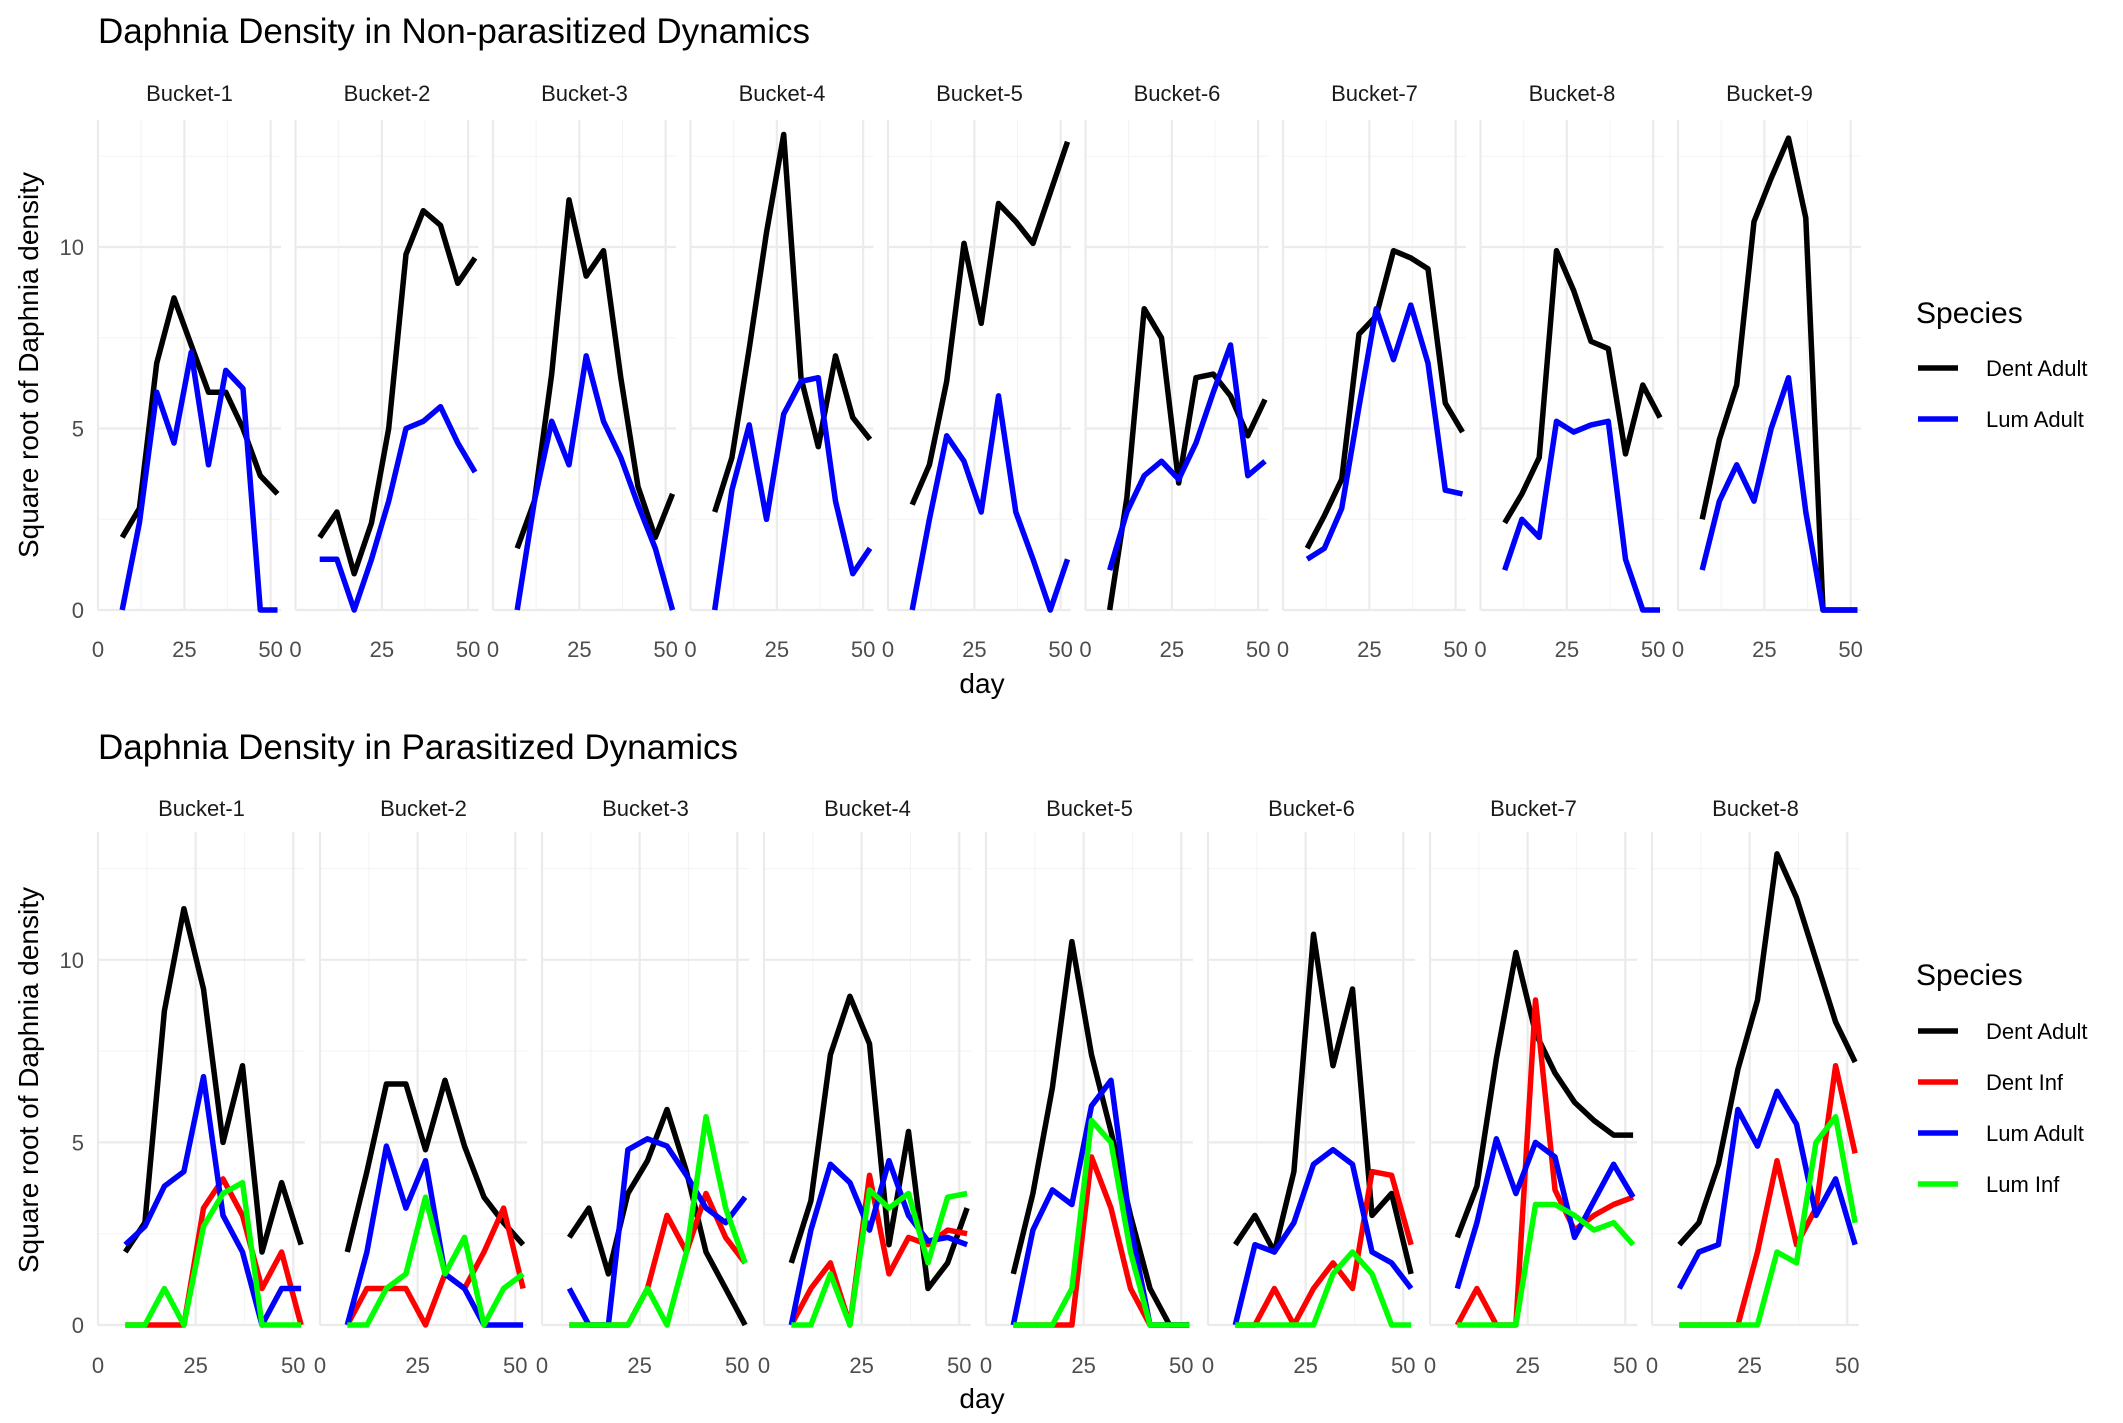 Image resolution: width=2123 pixels, height=1423 pixels. What do you see at coordinates (2002, 364) in the screenshot?
I see `legend: Species Dent Adult Lum Adult` at bounding box center [2002, 364].